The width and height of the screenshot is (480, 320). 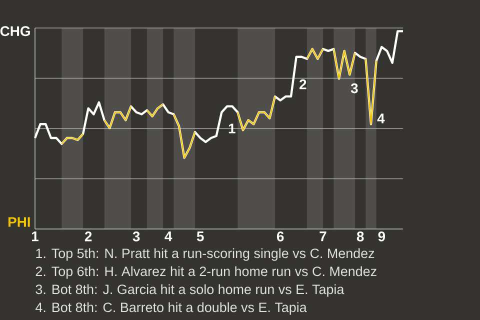 I want to click on text: CHG, so click(x=15, y=31).